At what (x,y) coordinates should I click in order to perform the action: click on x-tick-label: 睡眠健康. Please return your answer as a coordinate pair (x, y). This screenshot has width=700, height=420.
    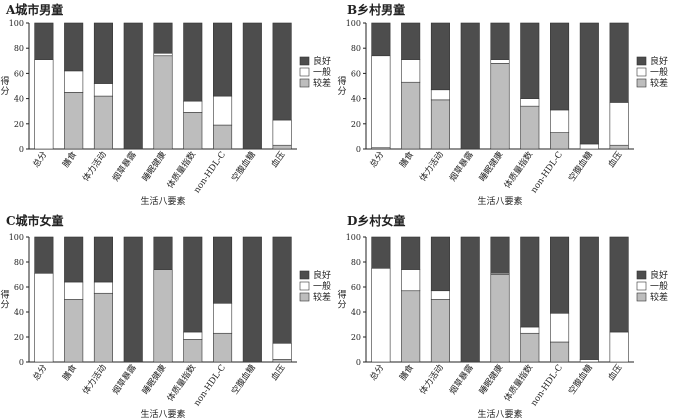
    Looking at the image, I should click on (491, 379).